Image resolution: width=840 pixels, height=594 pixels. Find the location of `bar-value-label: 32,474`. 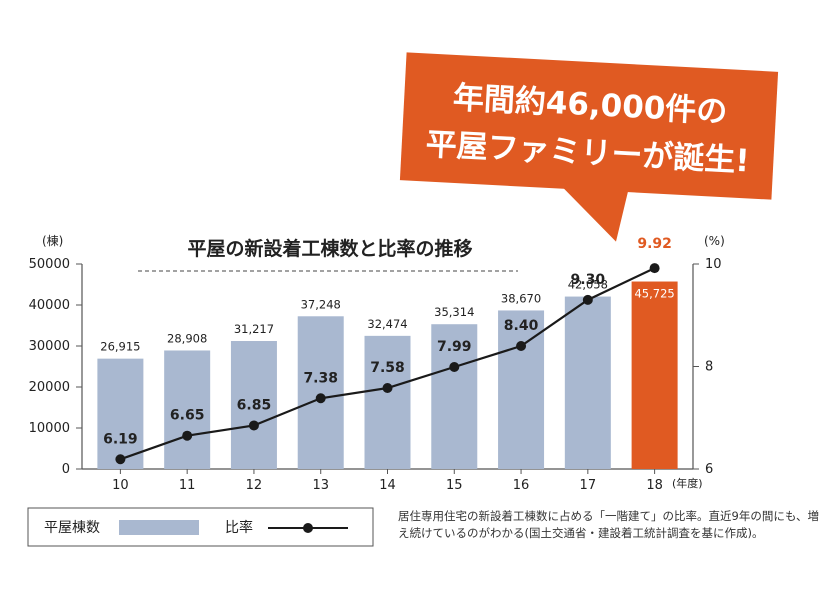

bar-value-label: 32,474 is located at coordinates (387, 324).